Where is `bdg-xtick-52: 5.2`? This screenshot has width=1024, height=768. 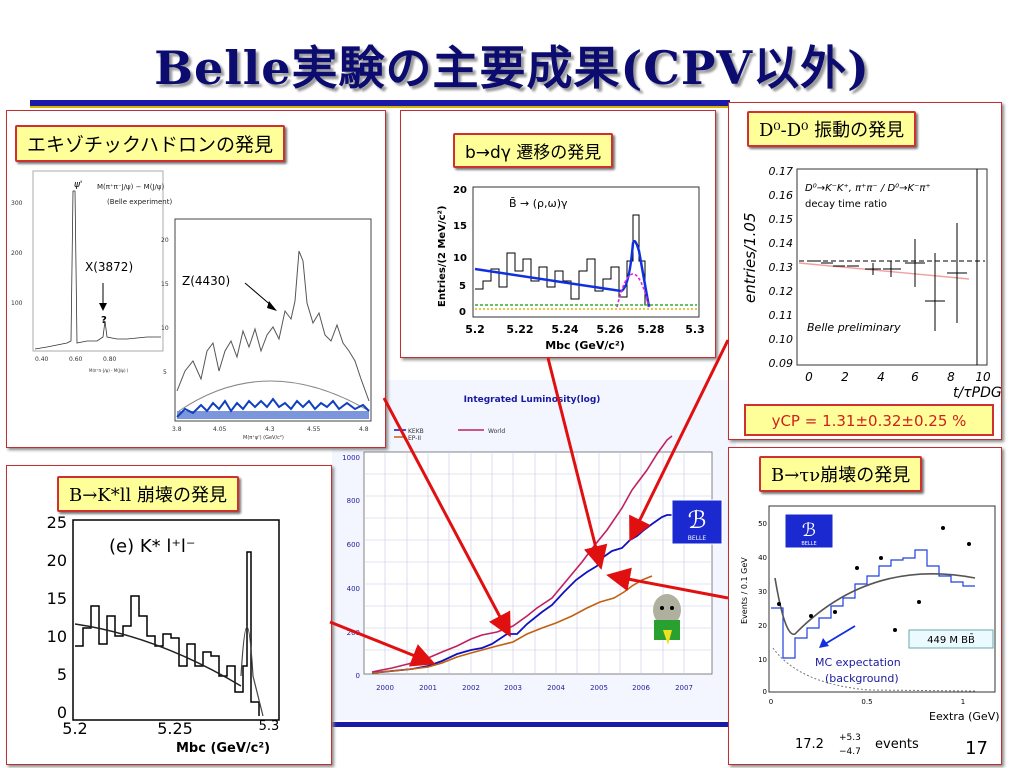 bdg-xtick-52: 5.2 is located at coordinates (475, 329).